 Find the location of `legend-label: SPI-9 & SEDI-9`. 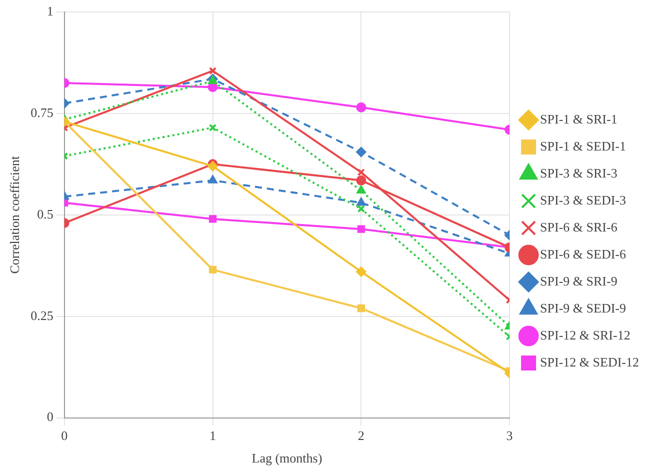

legend-label: SPI-9 & SEDI-9 is located at coordinates (583, 308).